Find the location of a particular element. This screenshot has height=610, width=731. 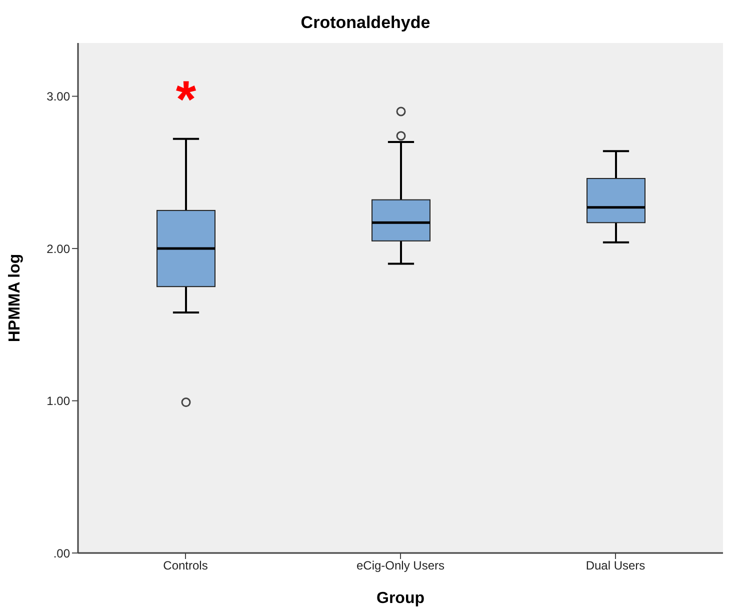

y-tick-label: 2.00 is located at coordinates (58, 249).